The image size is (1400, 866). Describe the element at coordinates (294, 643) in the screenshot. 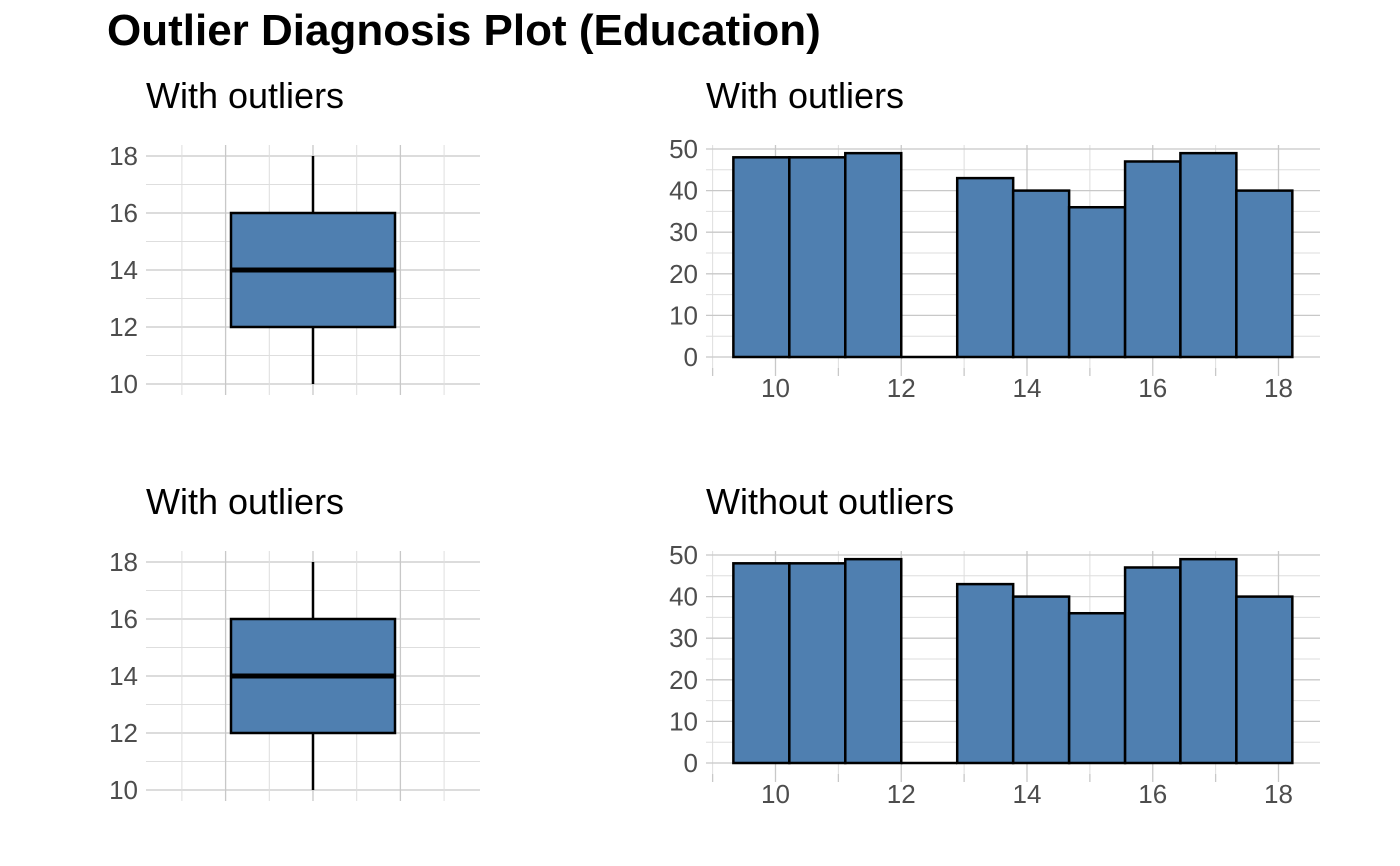

I see `panel-3: With outliers 10 12 14 16 18` at that location.